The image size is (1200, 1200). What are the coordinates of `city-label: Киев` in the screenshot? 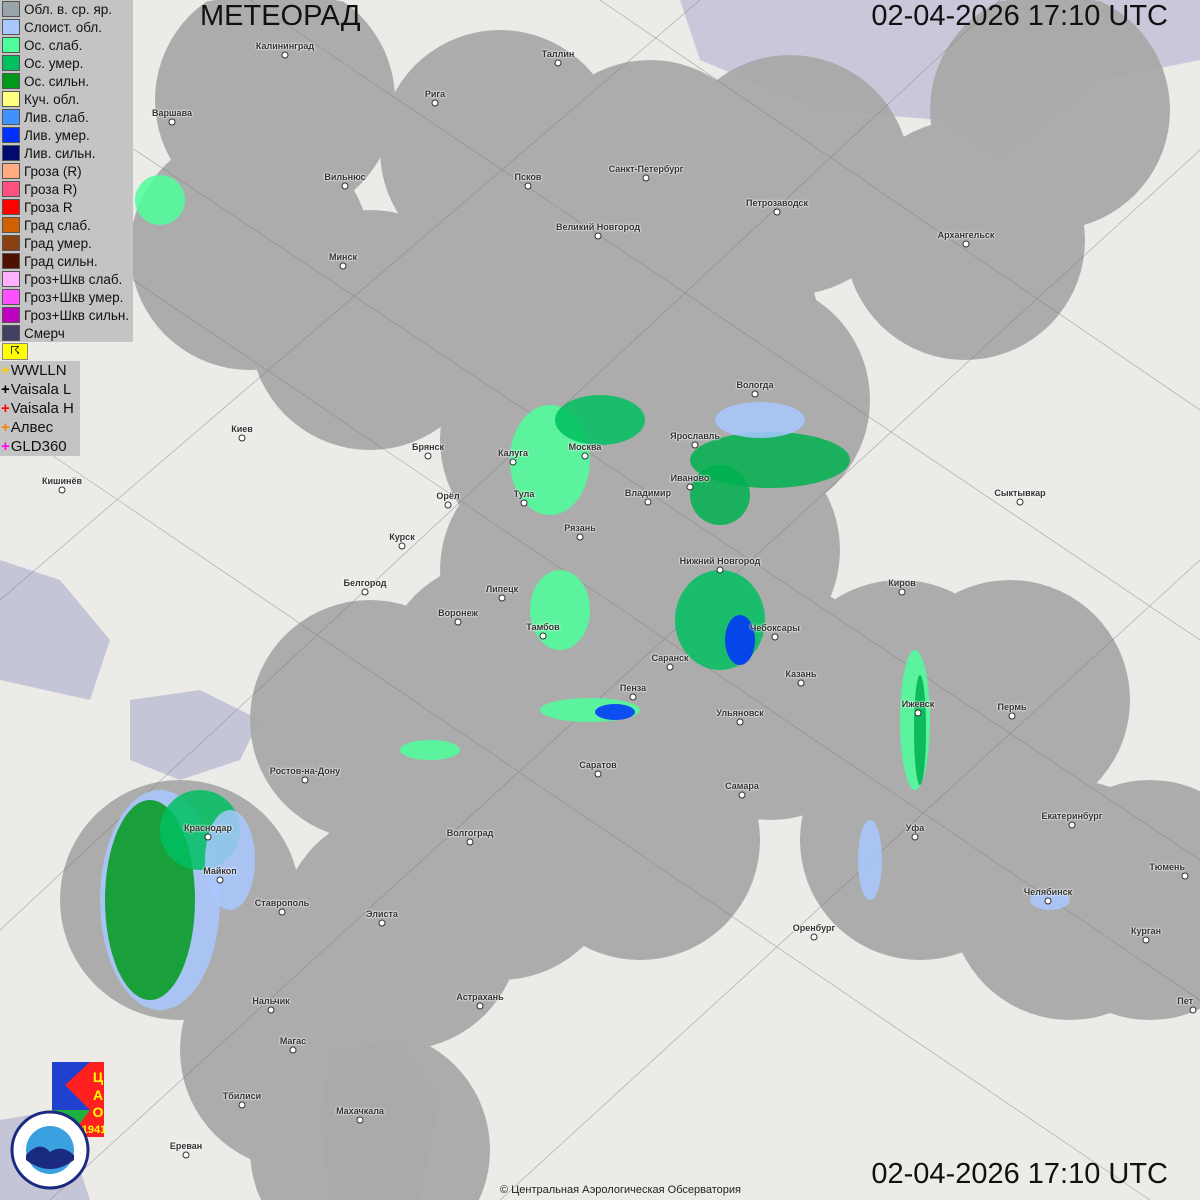 It's located at (242, 429).